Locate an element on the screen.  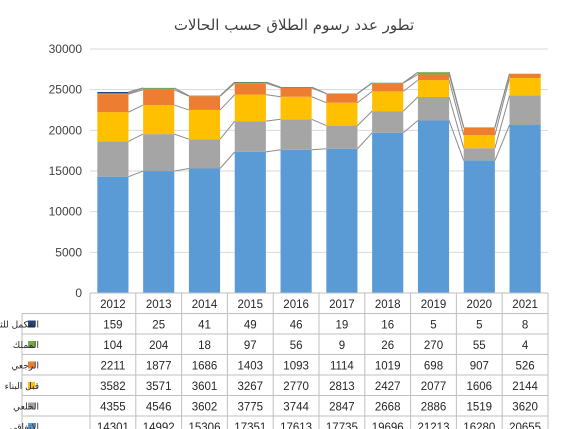
data-label: 2211 is located at coordinates (113, 367).